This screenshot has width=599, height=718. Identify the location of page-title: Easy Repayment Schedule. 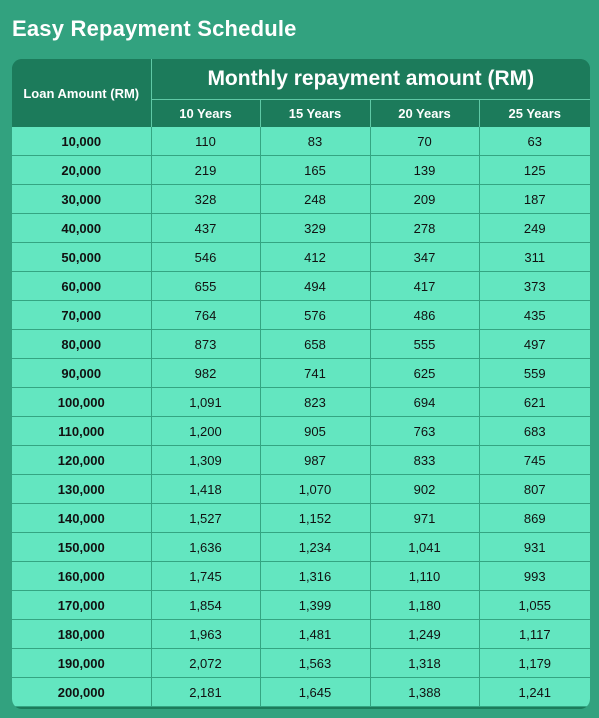
(154, 28).